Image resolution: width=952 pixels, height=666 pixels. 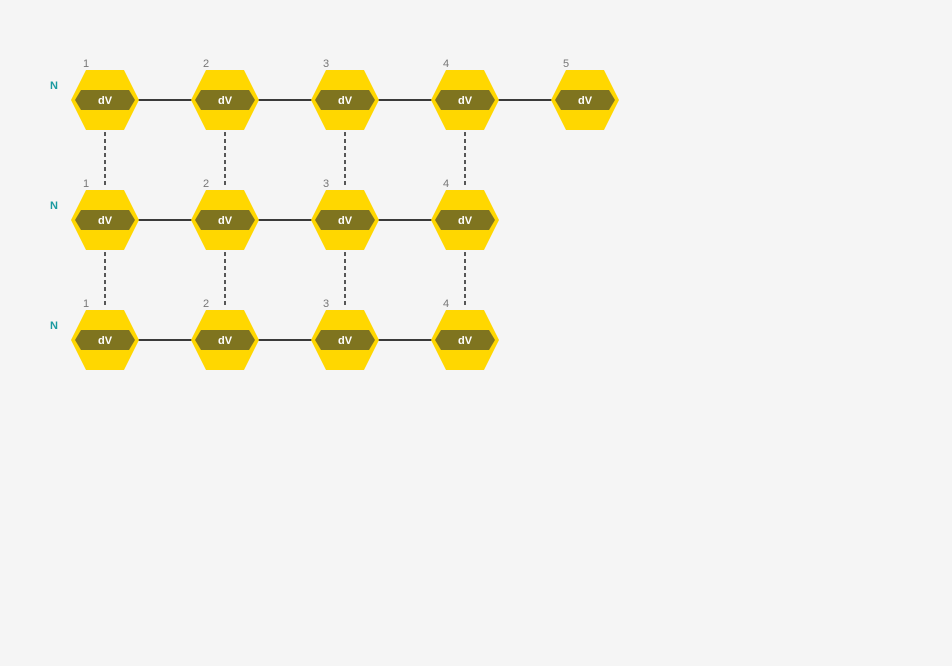 I want to click on node: dV 5, so click(x=585, y=94).